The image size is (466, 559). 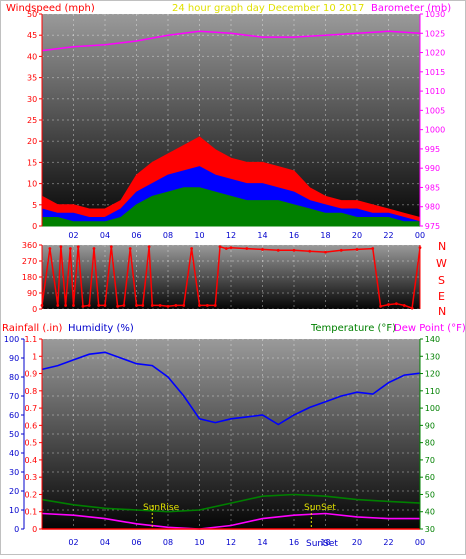 I want to click on barometer-y-tick-label: 985, so click(x=432, y=187).